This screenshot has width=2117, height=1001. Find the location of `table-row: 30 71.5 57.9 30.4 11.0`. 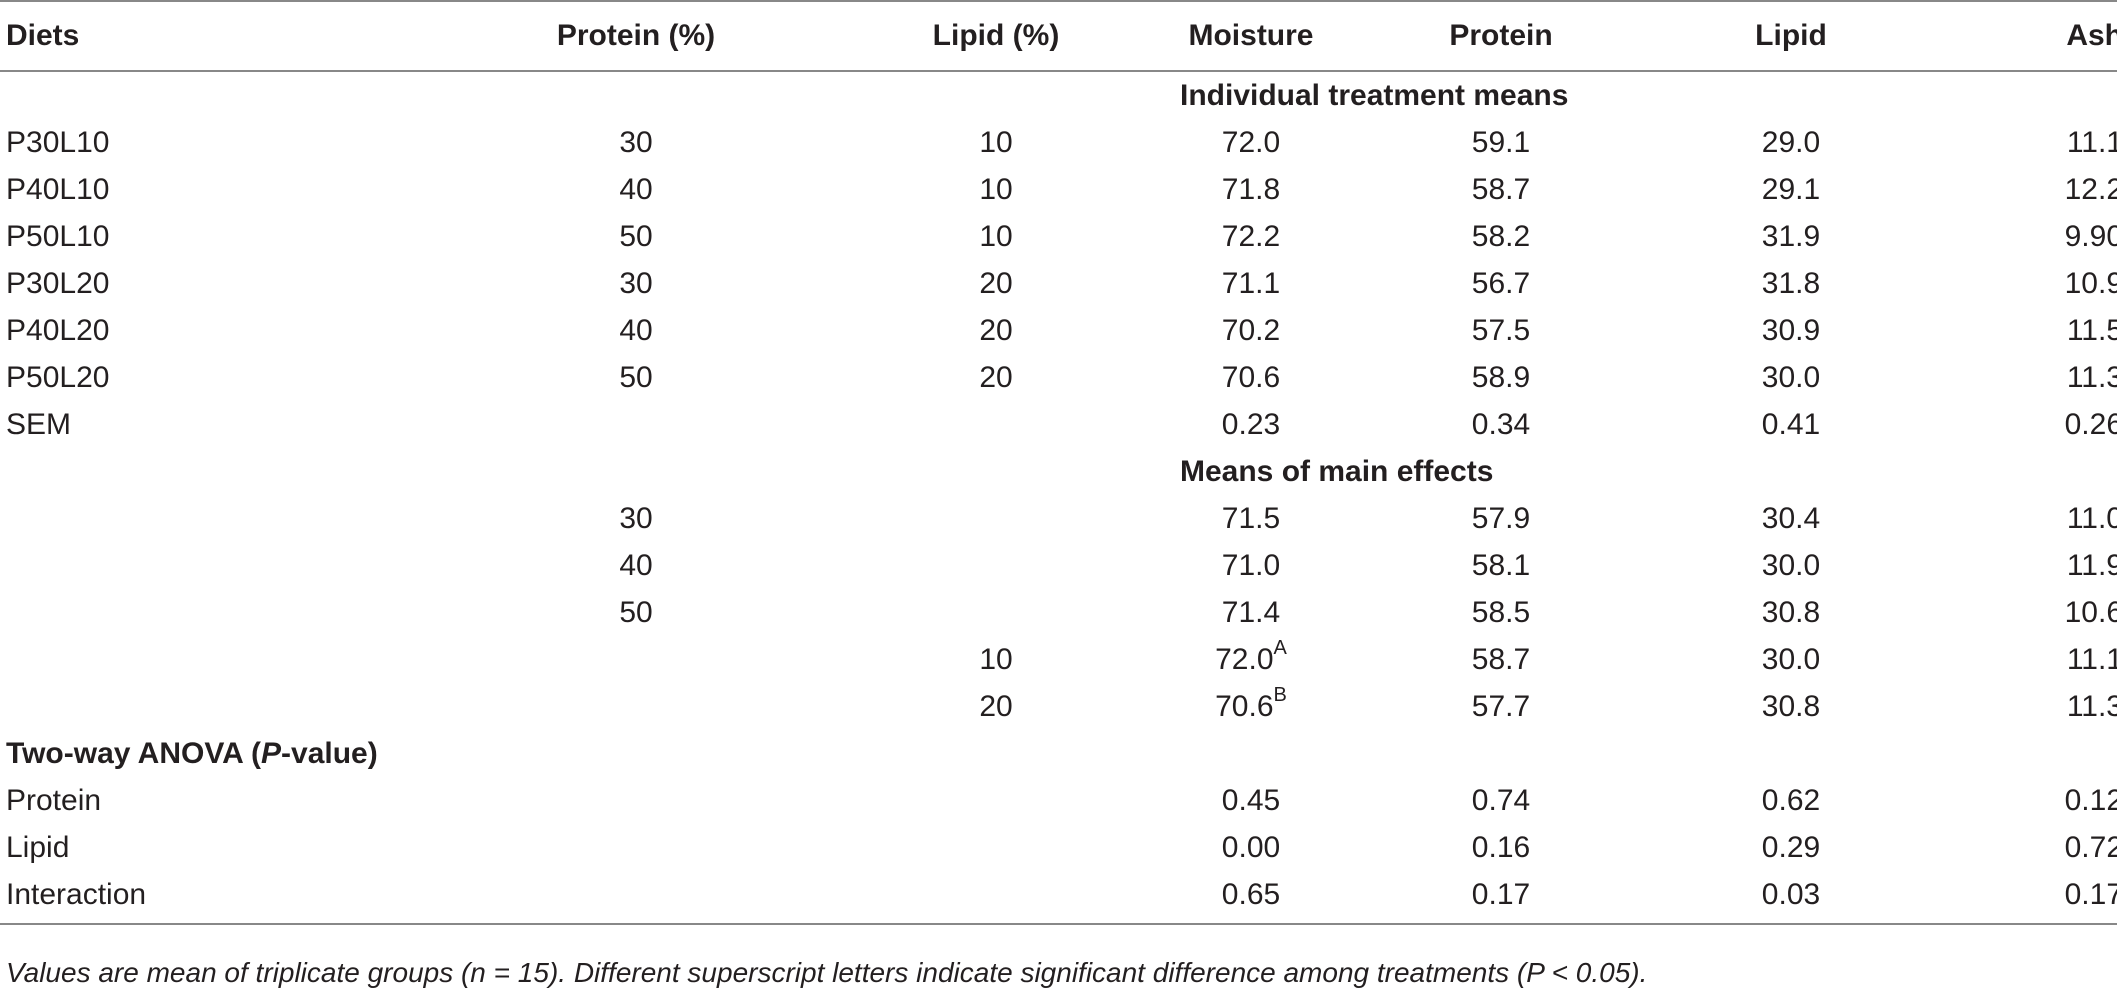

table-row: 30 71.5 57.9 30.4 11.0 is located at coordinates (1058, 518).